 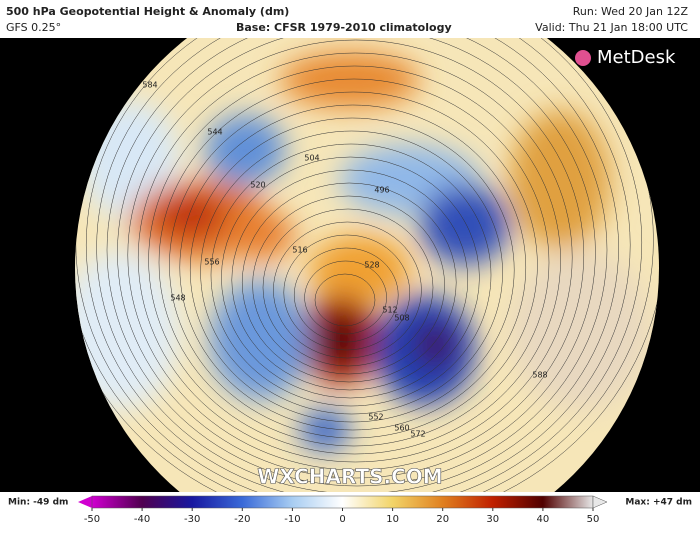 What do you see at coordinates (658, 503) in the screenshot?
I see `max-label: Max: +47 dm` at bounding box center [658, 503].